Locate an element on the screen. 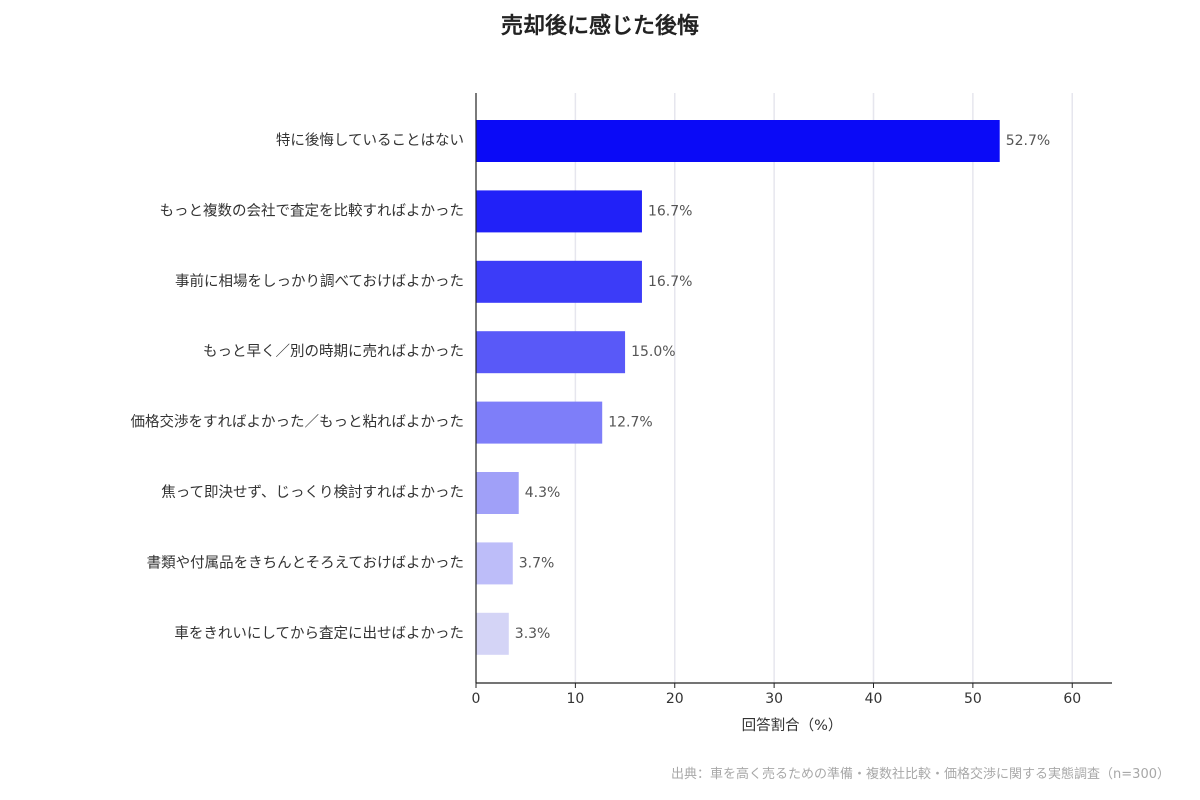  chart-title: 売却後に感じた後悔 is located at coordinates (599, 26).